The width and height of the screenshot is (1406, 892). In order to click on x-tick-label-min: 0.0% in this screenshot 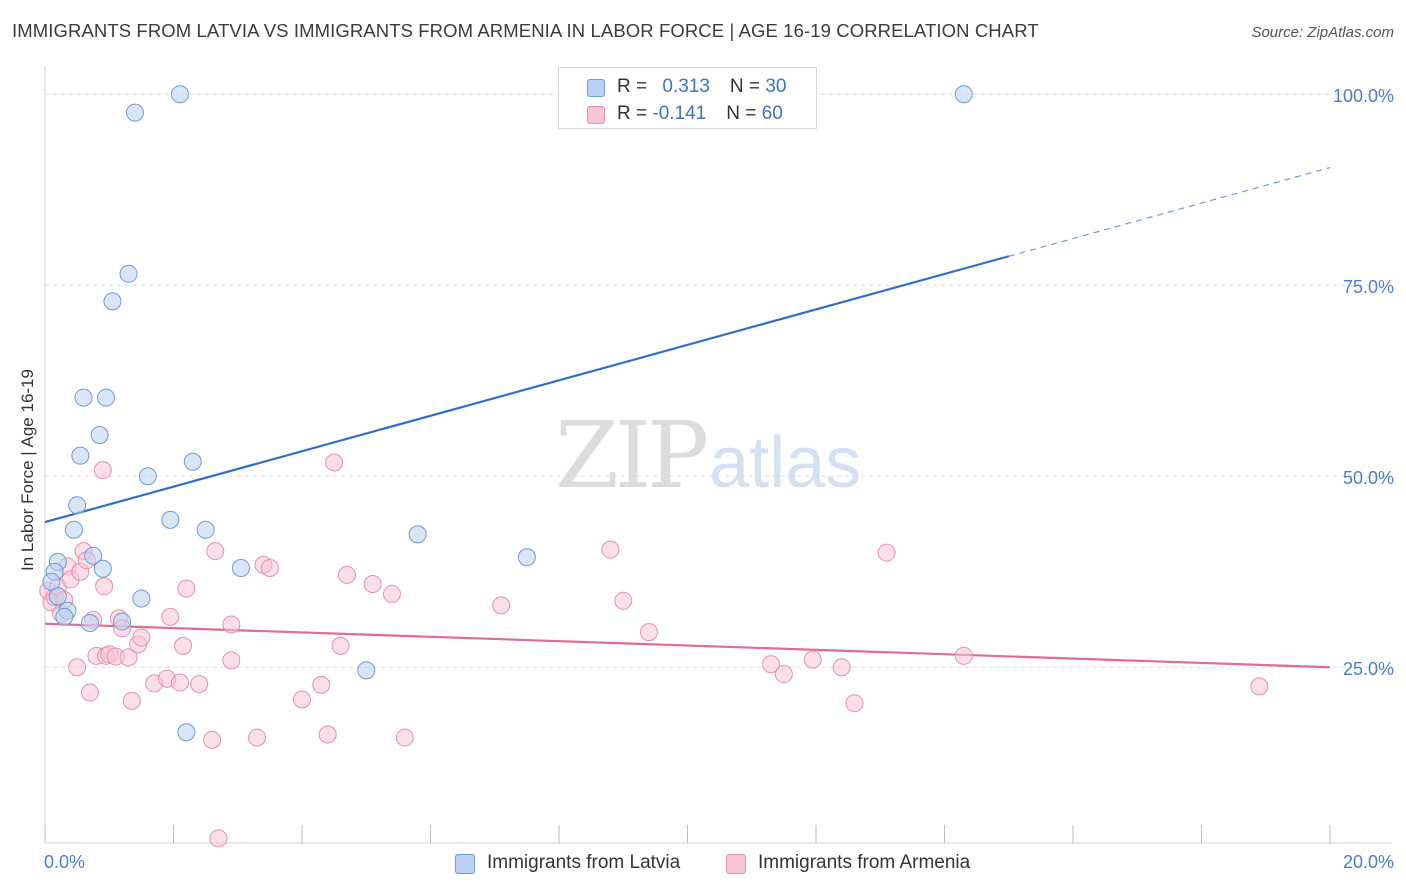, I will do `click(65, 862)`.